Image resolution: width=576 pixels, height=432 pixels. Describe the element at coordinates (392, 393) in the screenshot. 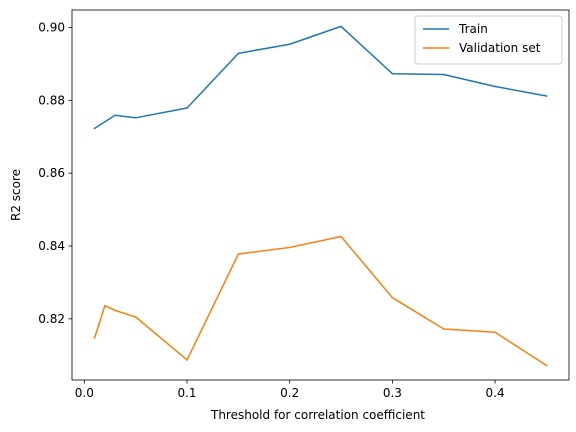

I see `x-tick-label: 0.3` at that location.